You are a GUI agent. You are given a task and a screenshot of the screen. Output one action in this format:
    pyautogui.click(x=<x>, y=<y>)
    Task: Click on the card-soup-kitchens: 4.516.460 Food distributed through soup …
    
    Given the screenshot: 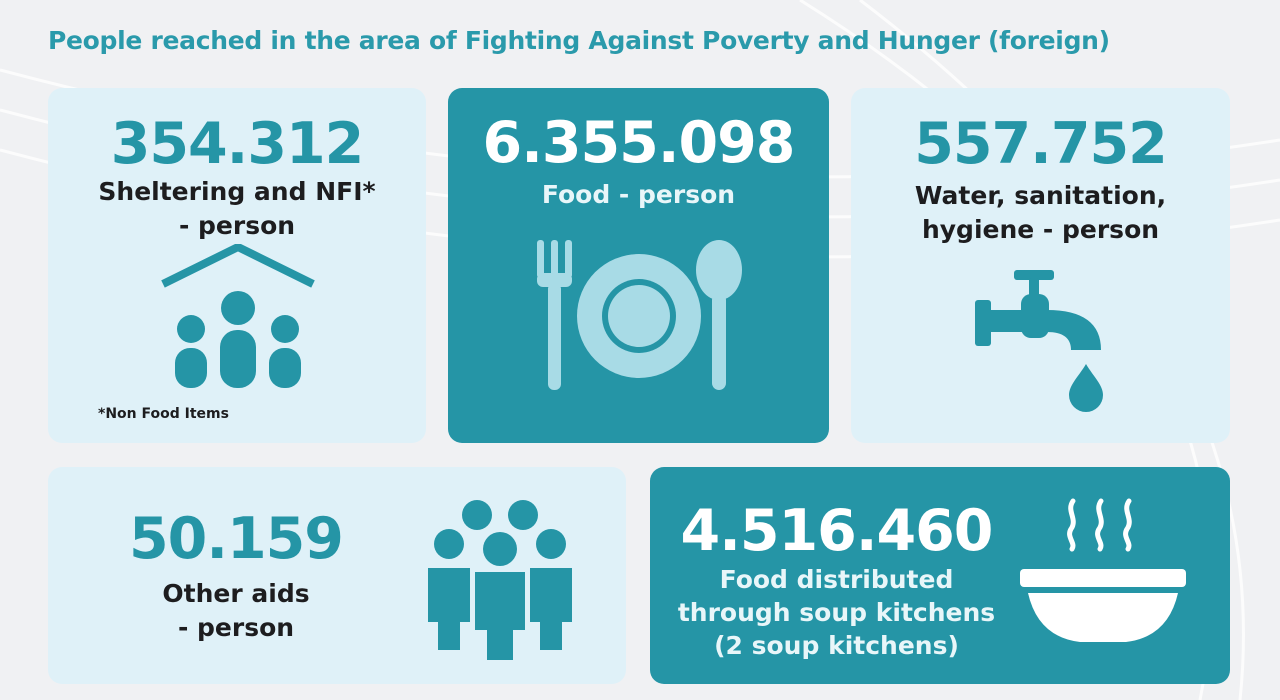 What is the action you would take?
    pyautogui.click(x=940, y=575)
    